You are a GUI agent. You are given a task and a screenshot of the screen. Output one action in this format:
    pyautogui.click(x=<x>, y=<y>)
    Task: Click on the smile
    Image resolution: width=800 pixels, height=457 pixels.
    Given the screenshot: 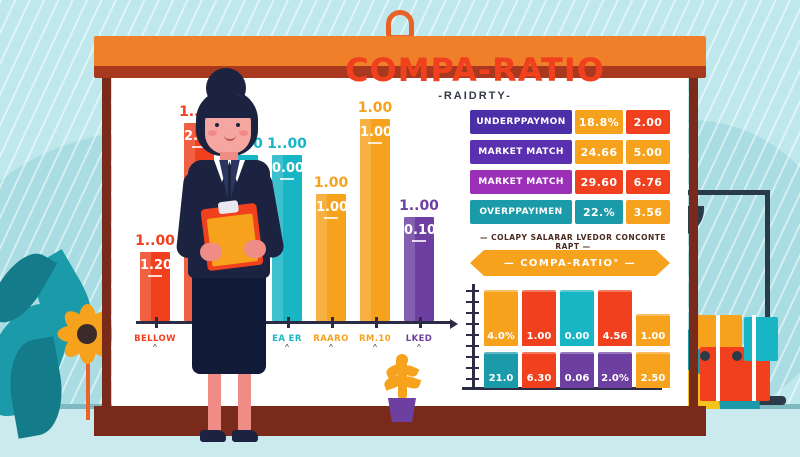 What is the action you would take?
    pyautogui.click(x=230, y=137)
    